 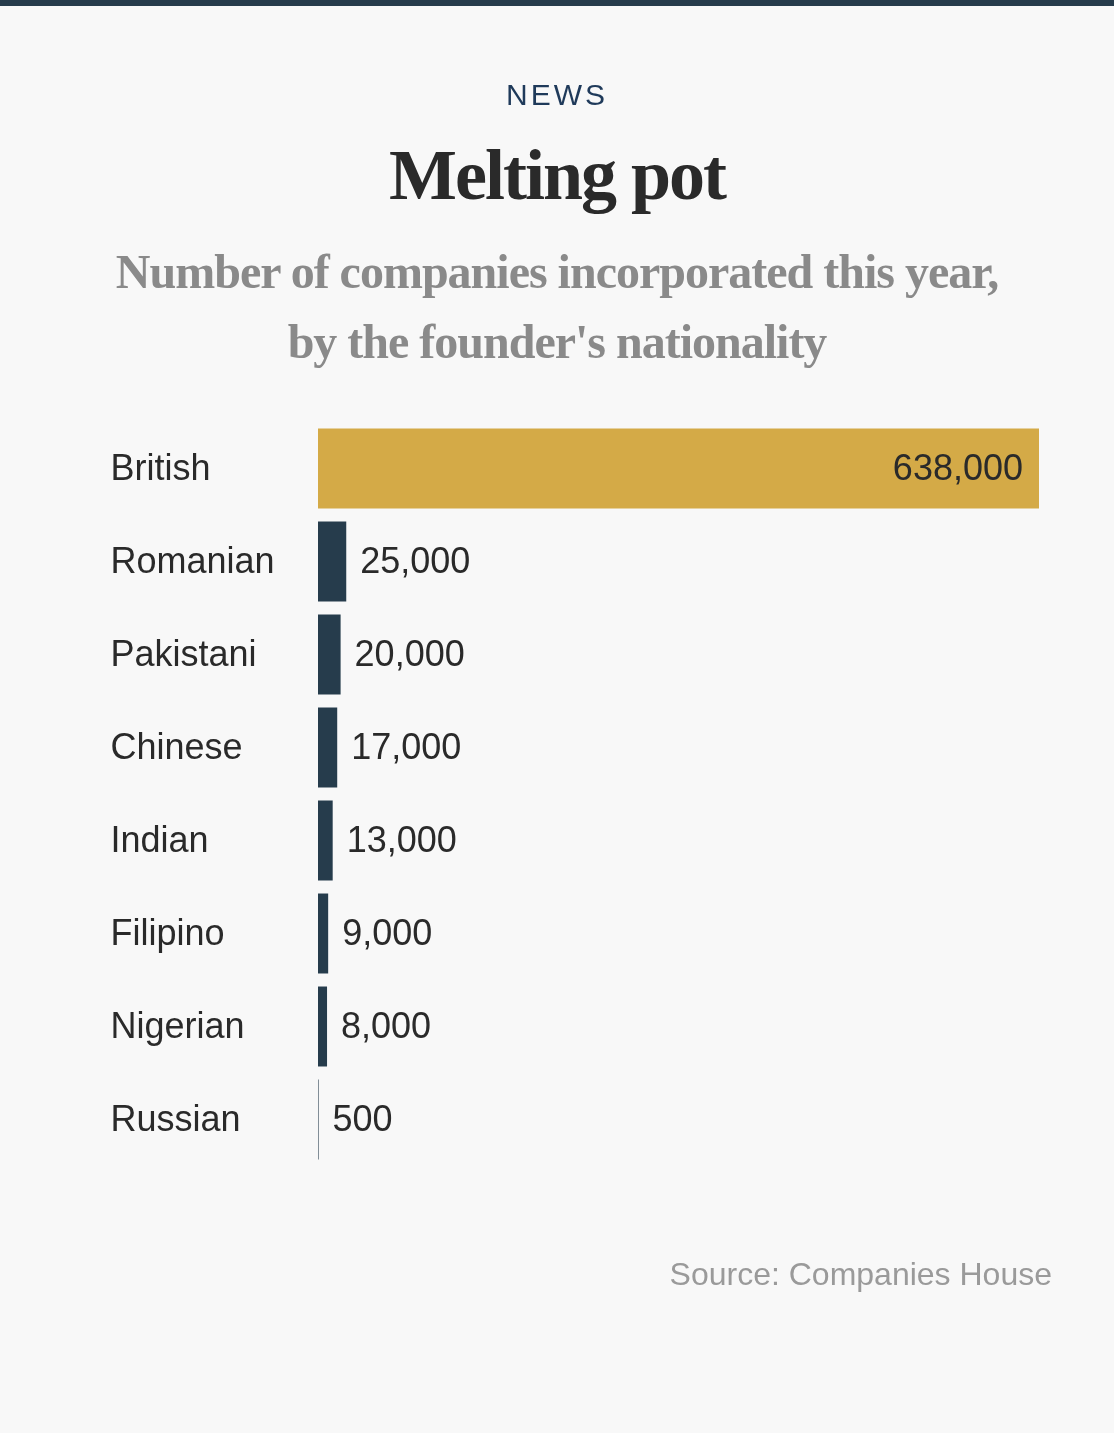 What do you see at coordinates (406, 746) in the screenshot?
I see `data-label: 17,000` at bounding box center [406, 746].